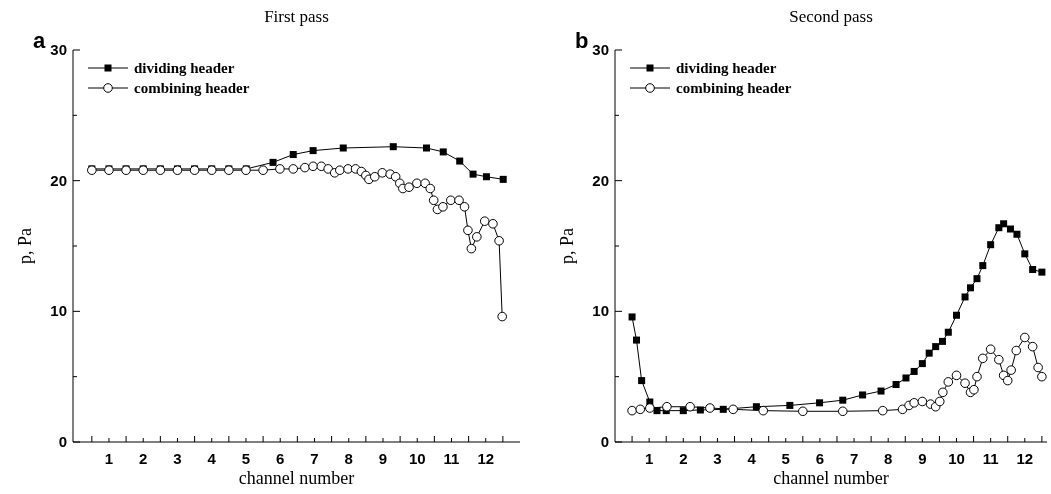  Describe the element at coordinates (831, 16) in the screenshot. I see `chart-title: Second pass` at that location.